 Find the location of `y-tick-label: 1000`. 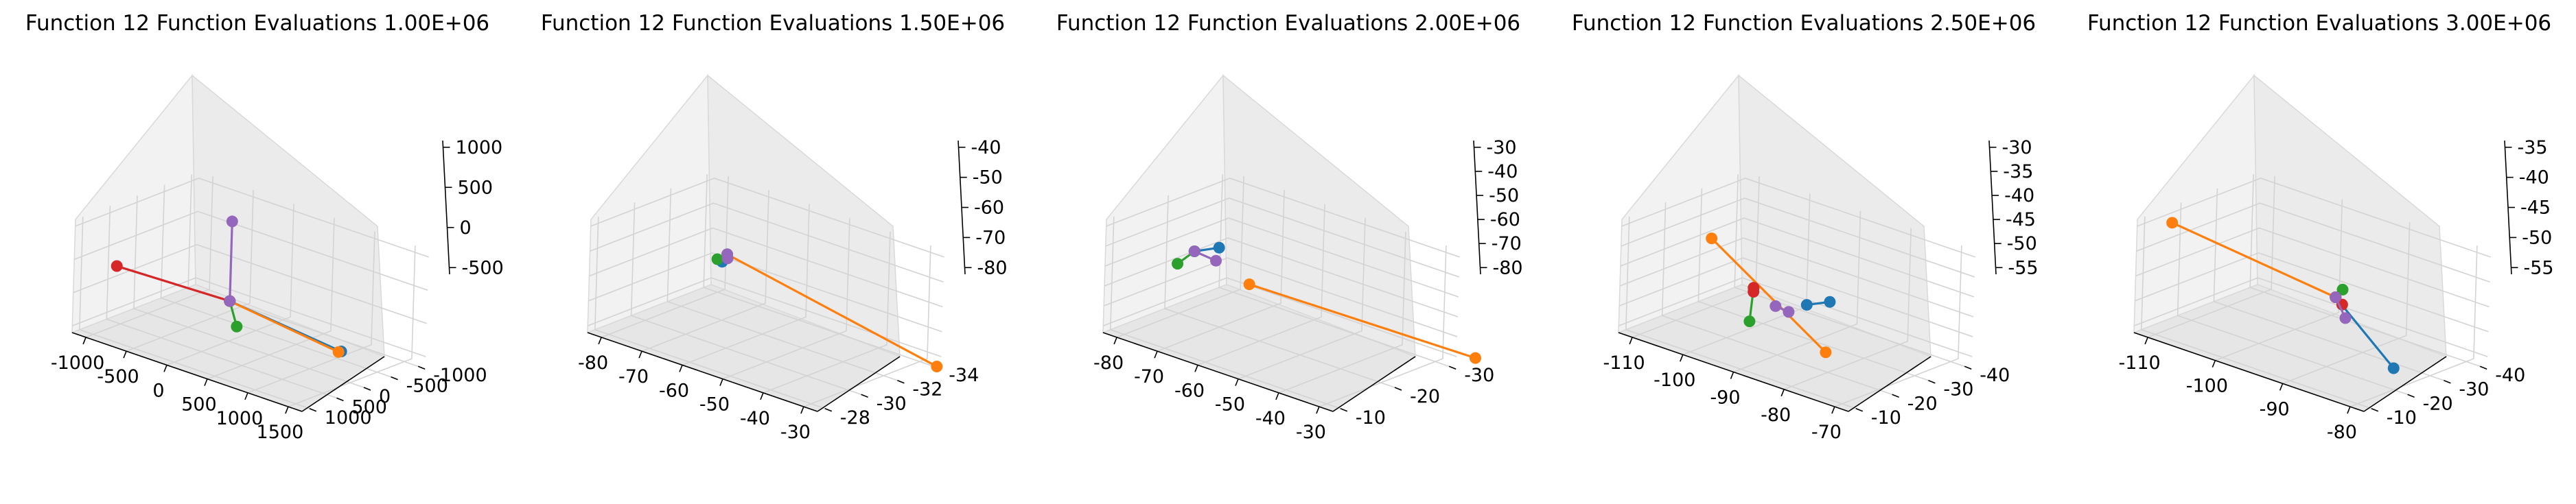

y-tick-label: 1000 is located at coordinates (348, 418).